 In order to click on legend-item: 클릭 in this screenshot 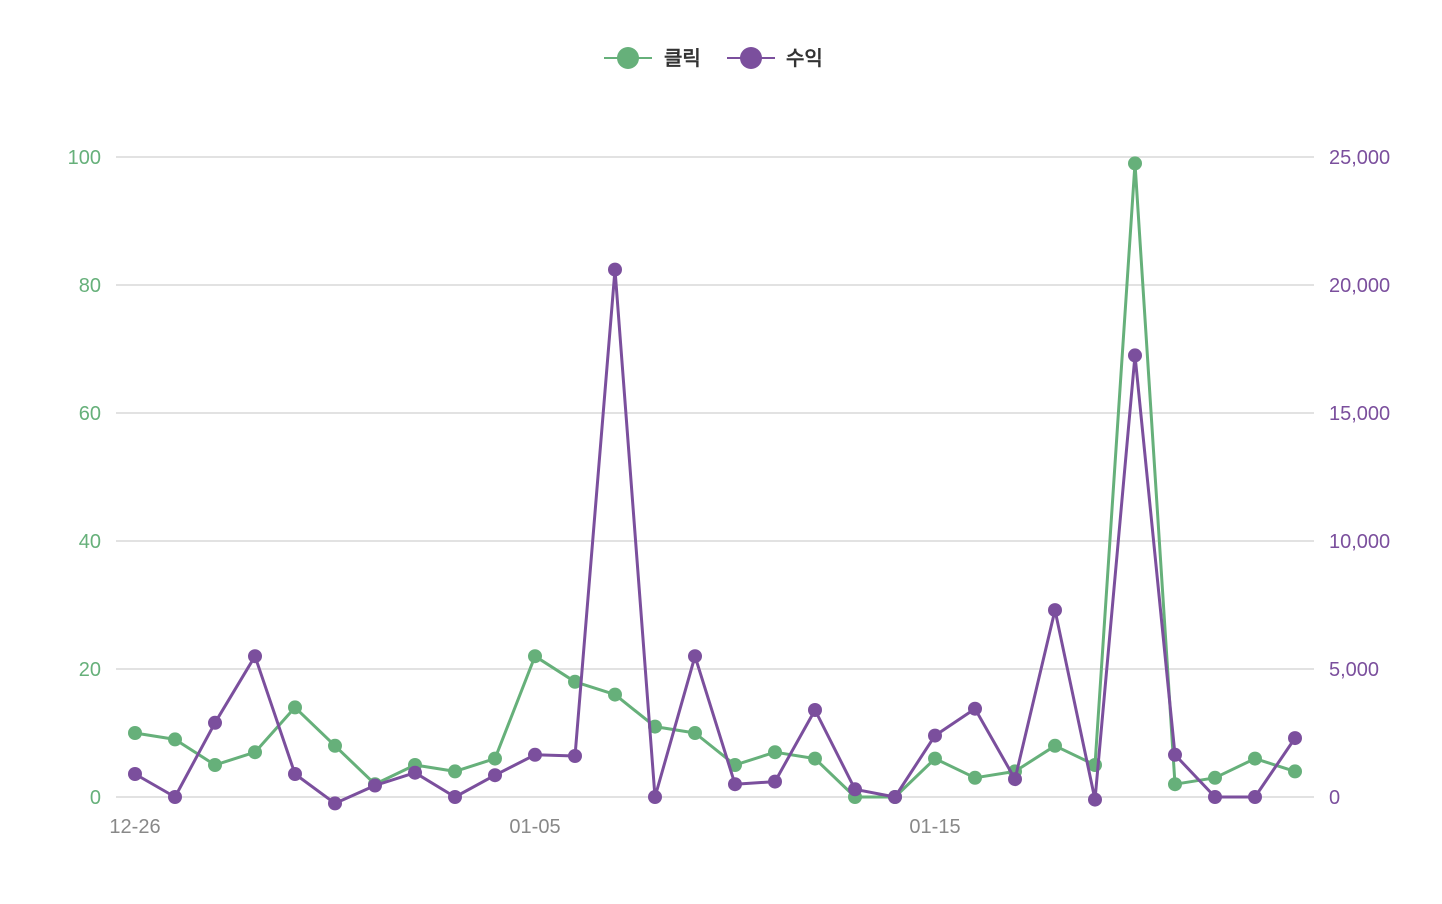, I will do `click(652, 58)`.